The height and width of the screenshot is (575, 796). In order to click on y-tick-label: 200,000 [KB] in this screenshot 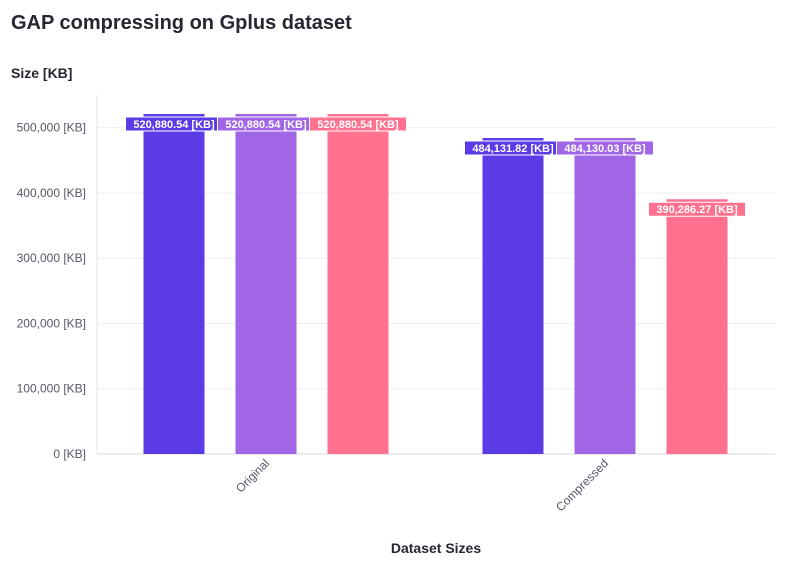, I will do `click(51, 323)`.